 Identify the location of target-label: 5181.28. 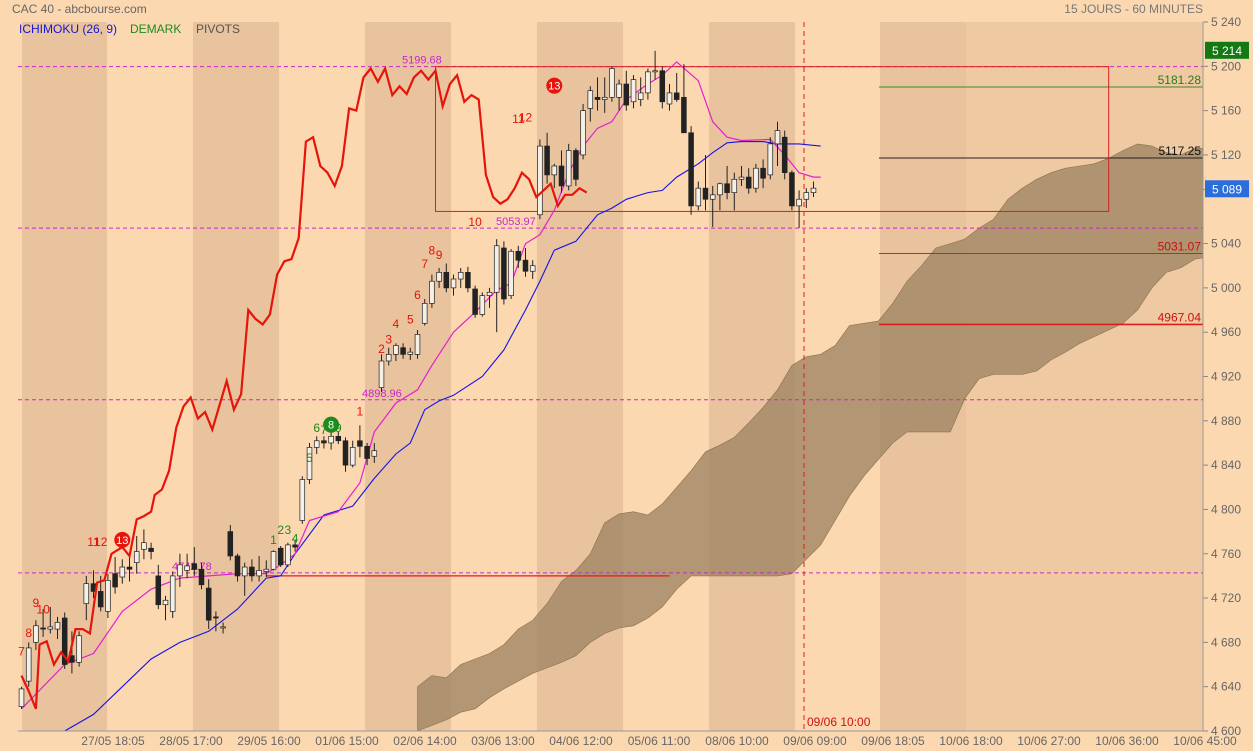
(1180, 80).